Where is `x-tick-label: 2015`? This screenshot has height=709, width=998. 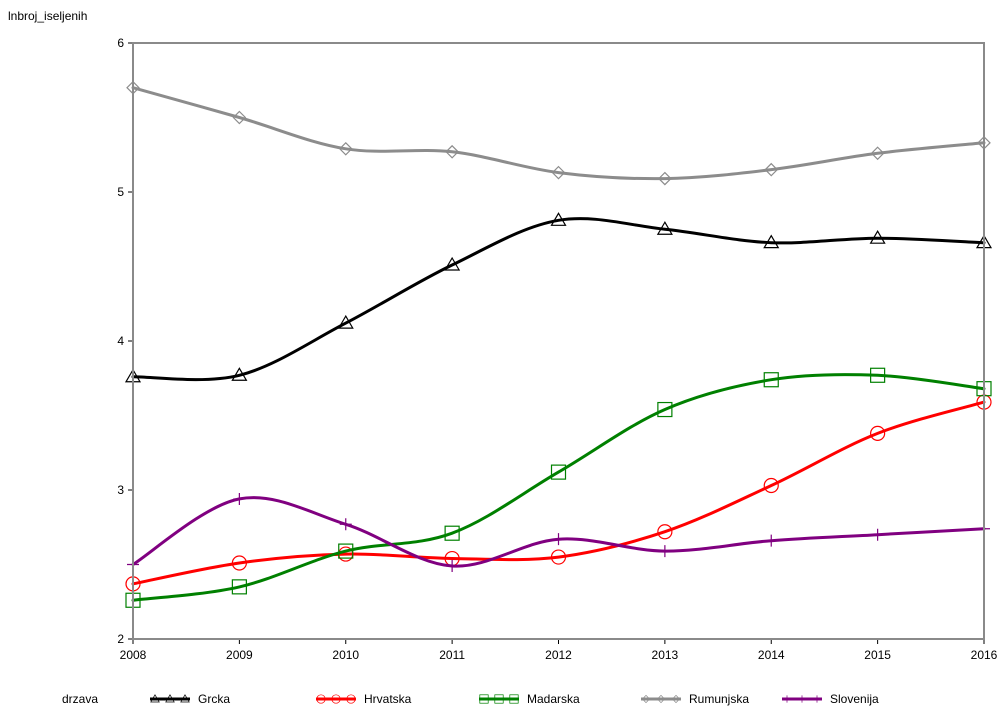
x-tick-label: 2015 is located at coordinates (877, 655).